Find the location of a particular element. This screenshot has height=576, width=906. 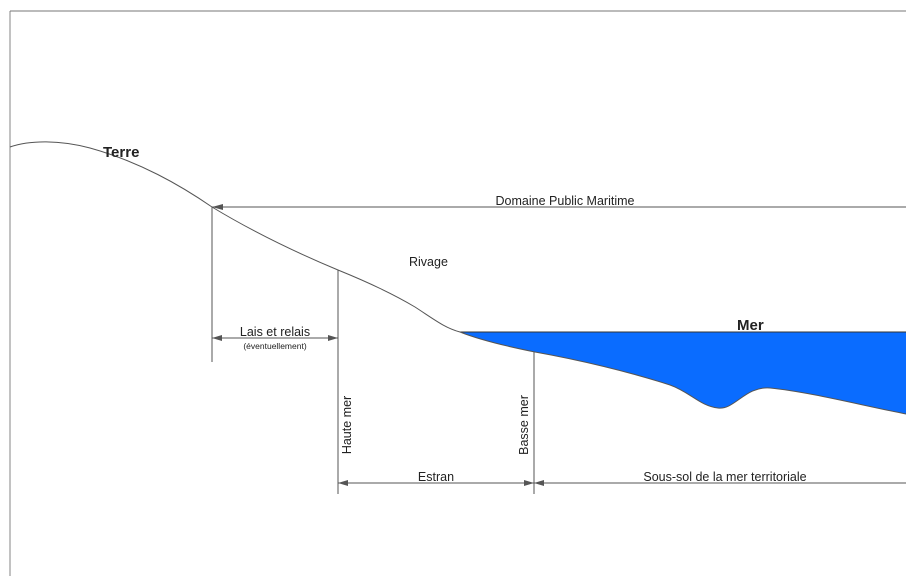

basse-mer-label: Basse mer is located at coordinates (524, 425).